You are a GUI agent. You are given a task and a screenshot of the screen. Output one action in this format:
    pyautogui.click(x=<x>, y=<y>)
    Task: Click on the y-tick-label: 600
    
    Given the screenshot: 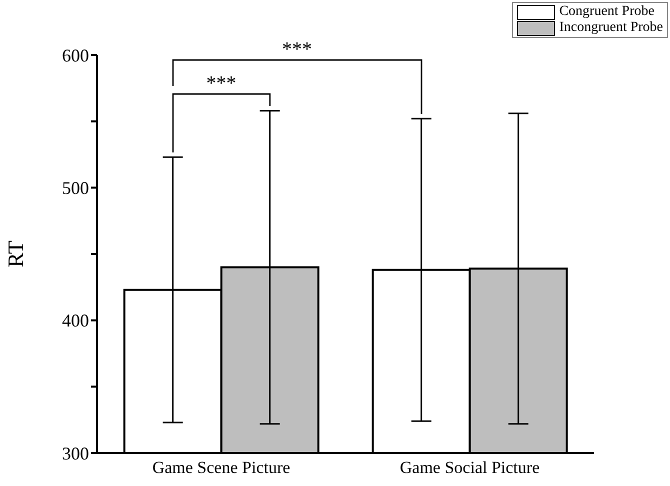 What is the action you would take?
    pyautogui.click(x=75, y=55)
    